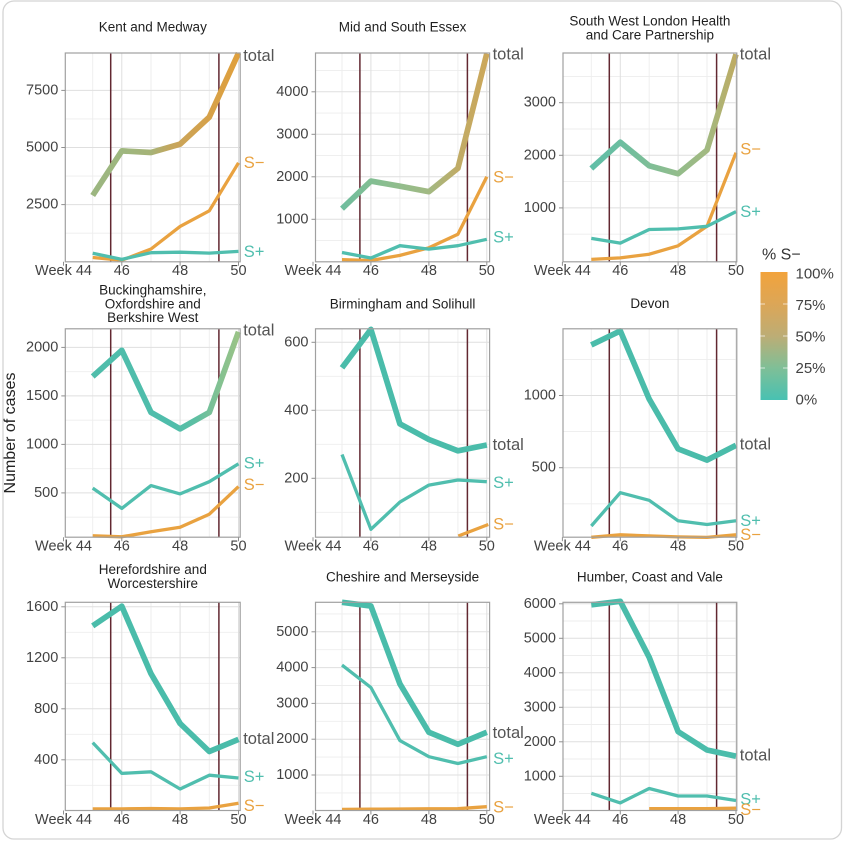 Image resolution: width=844 pixels, height=847 pixels. What do you see at coordinates (650, 577) in the screenshot?
I see `svg-text: Humber, Coast and Vale` at bounding box center [650, 577].